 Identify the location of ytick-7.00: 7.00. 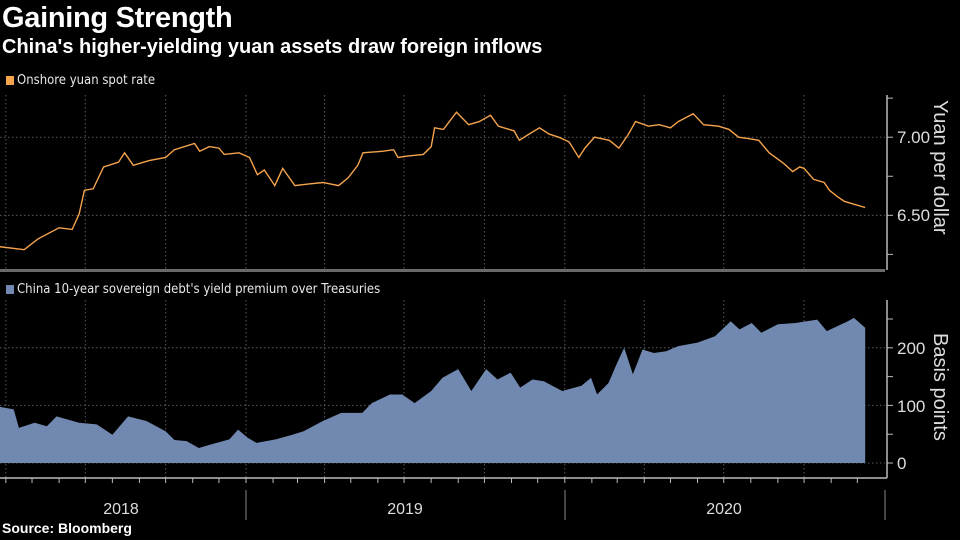
(913, 137).